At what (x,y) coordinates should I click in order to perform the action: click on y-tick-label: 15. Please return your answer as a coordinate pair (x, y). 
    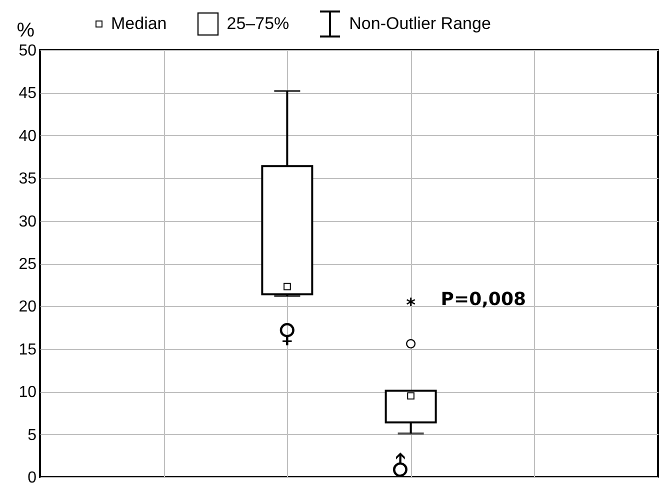
    Looking at the image, I should click on (27, 349).